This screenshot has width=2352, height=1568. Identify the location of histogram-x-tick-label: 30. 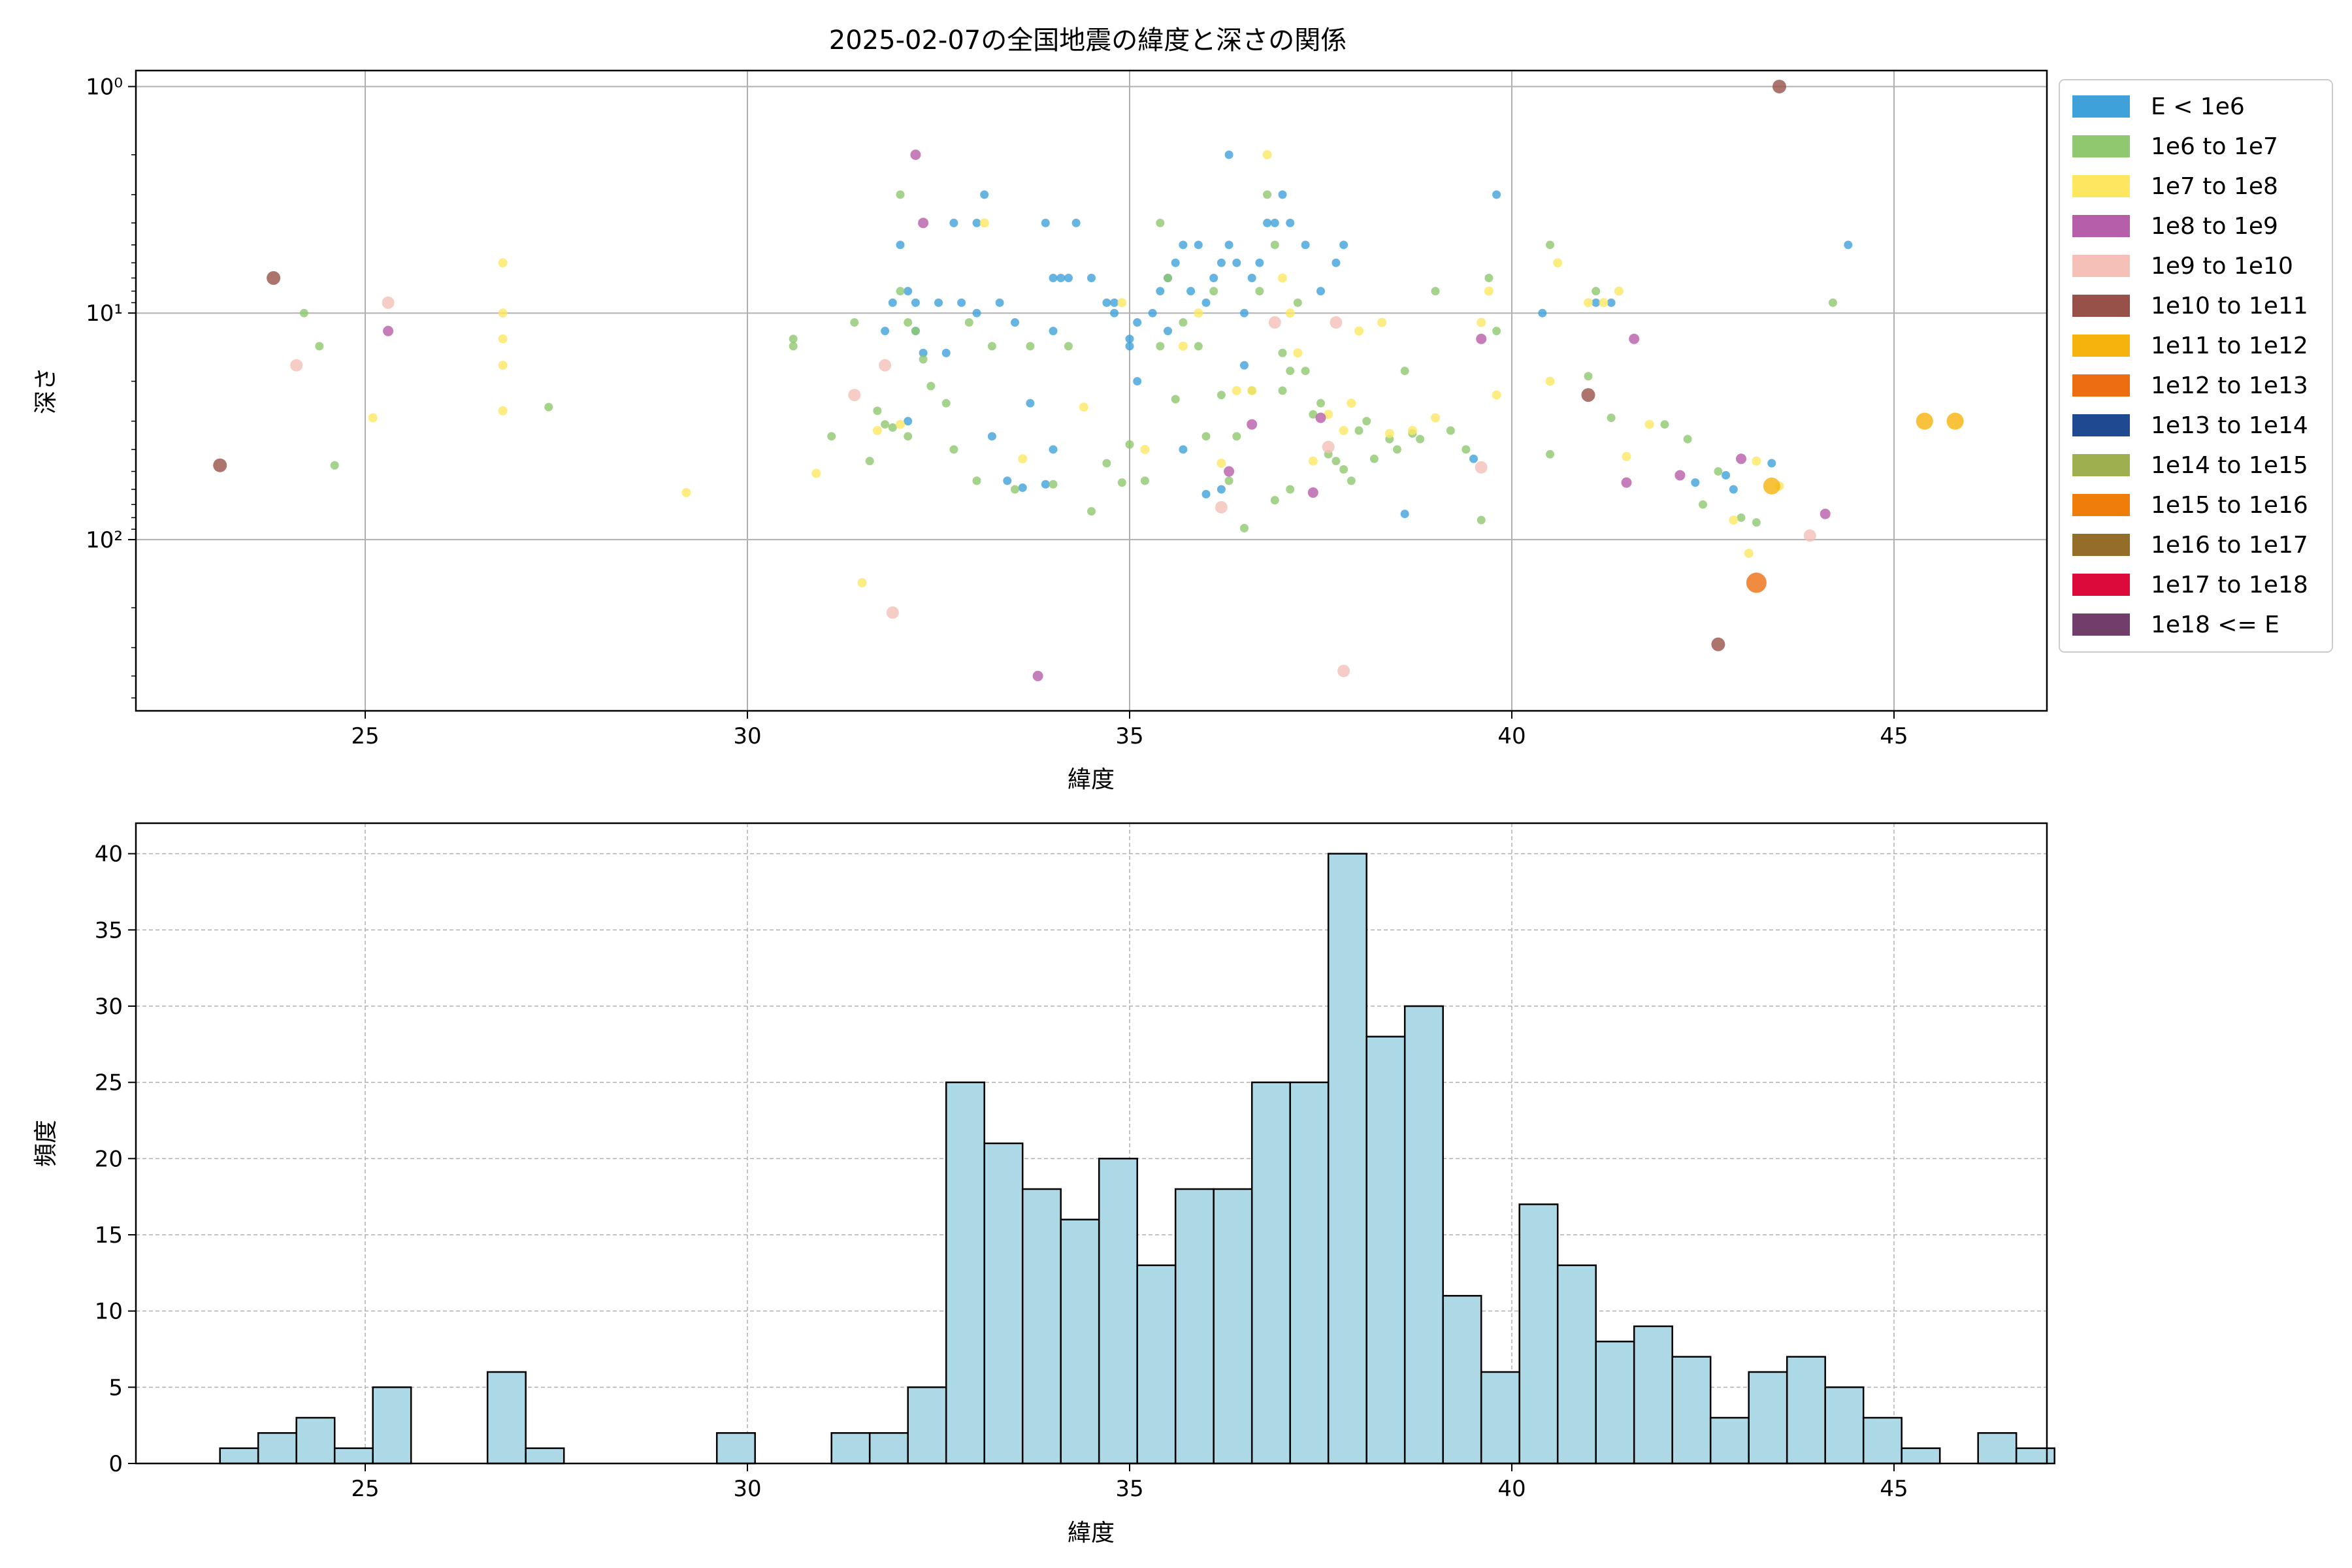
(747, 1489).